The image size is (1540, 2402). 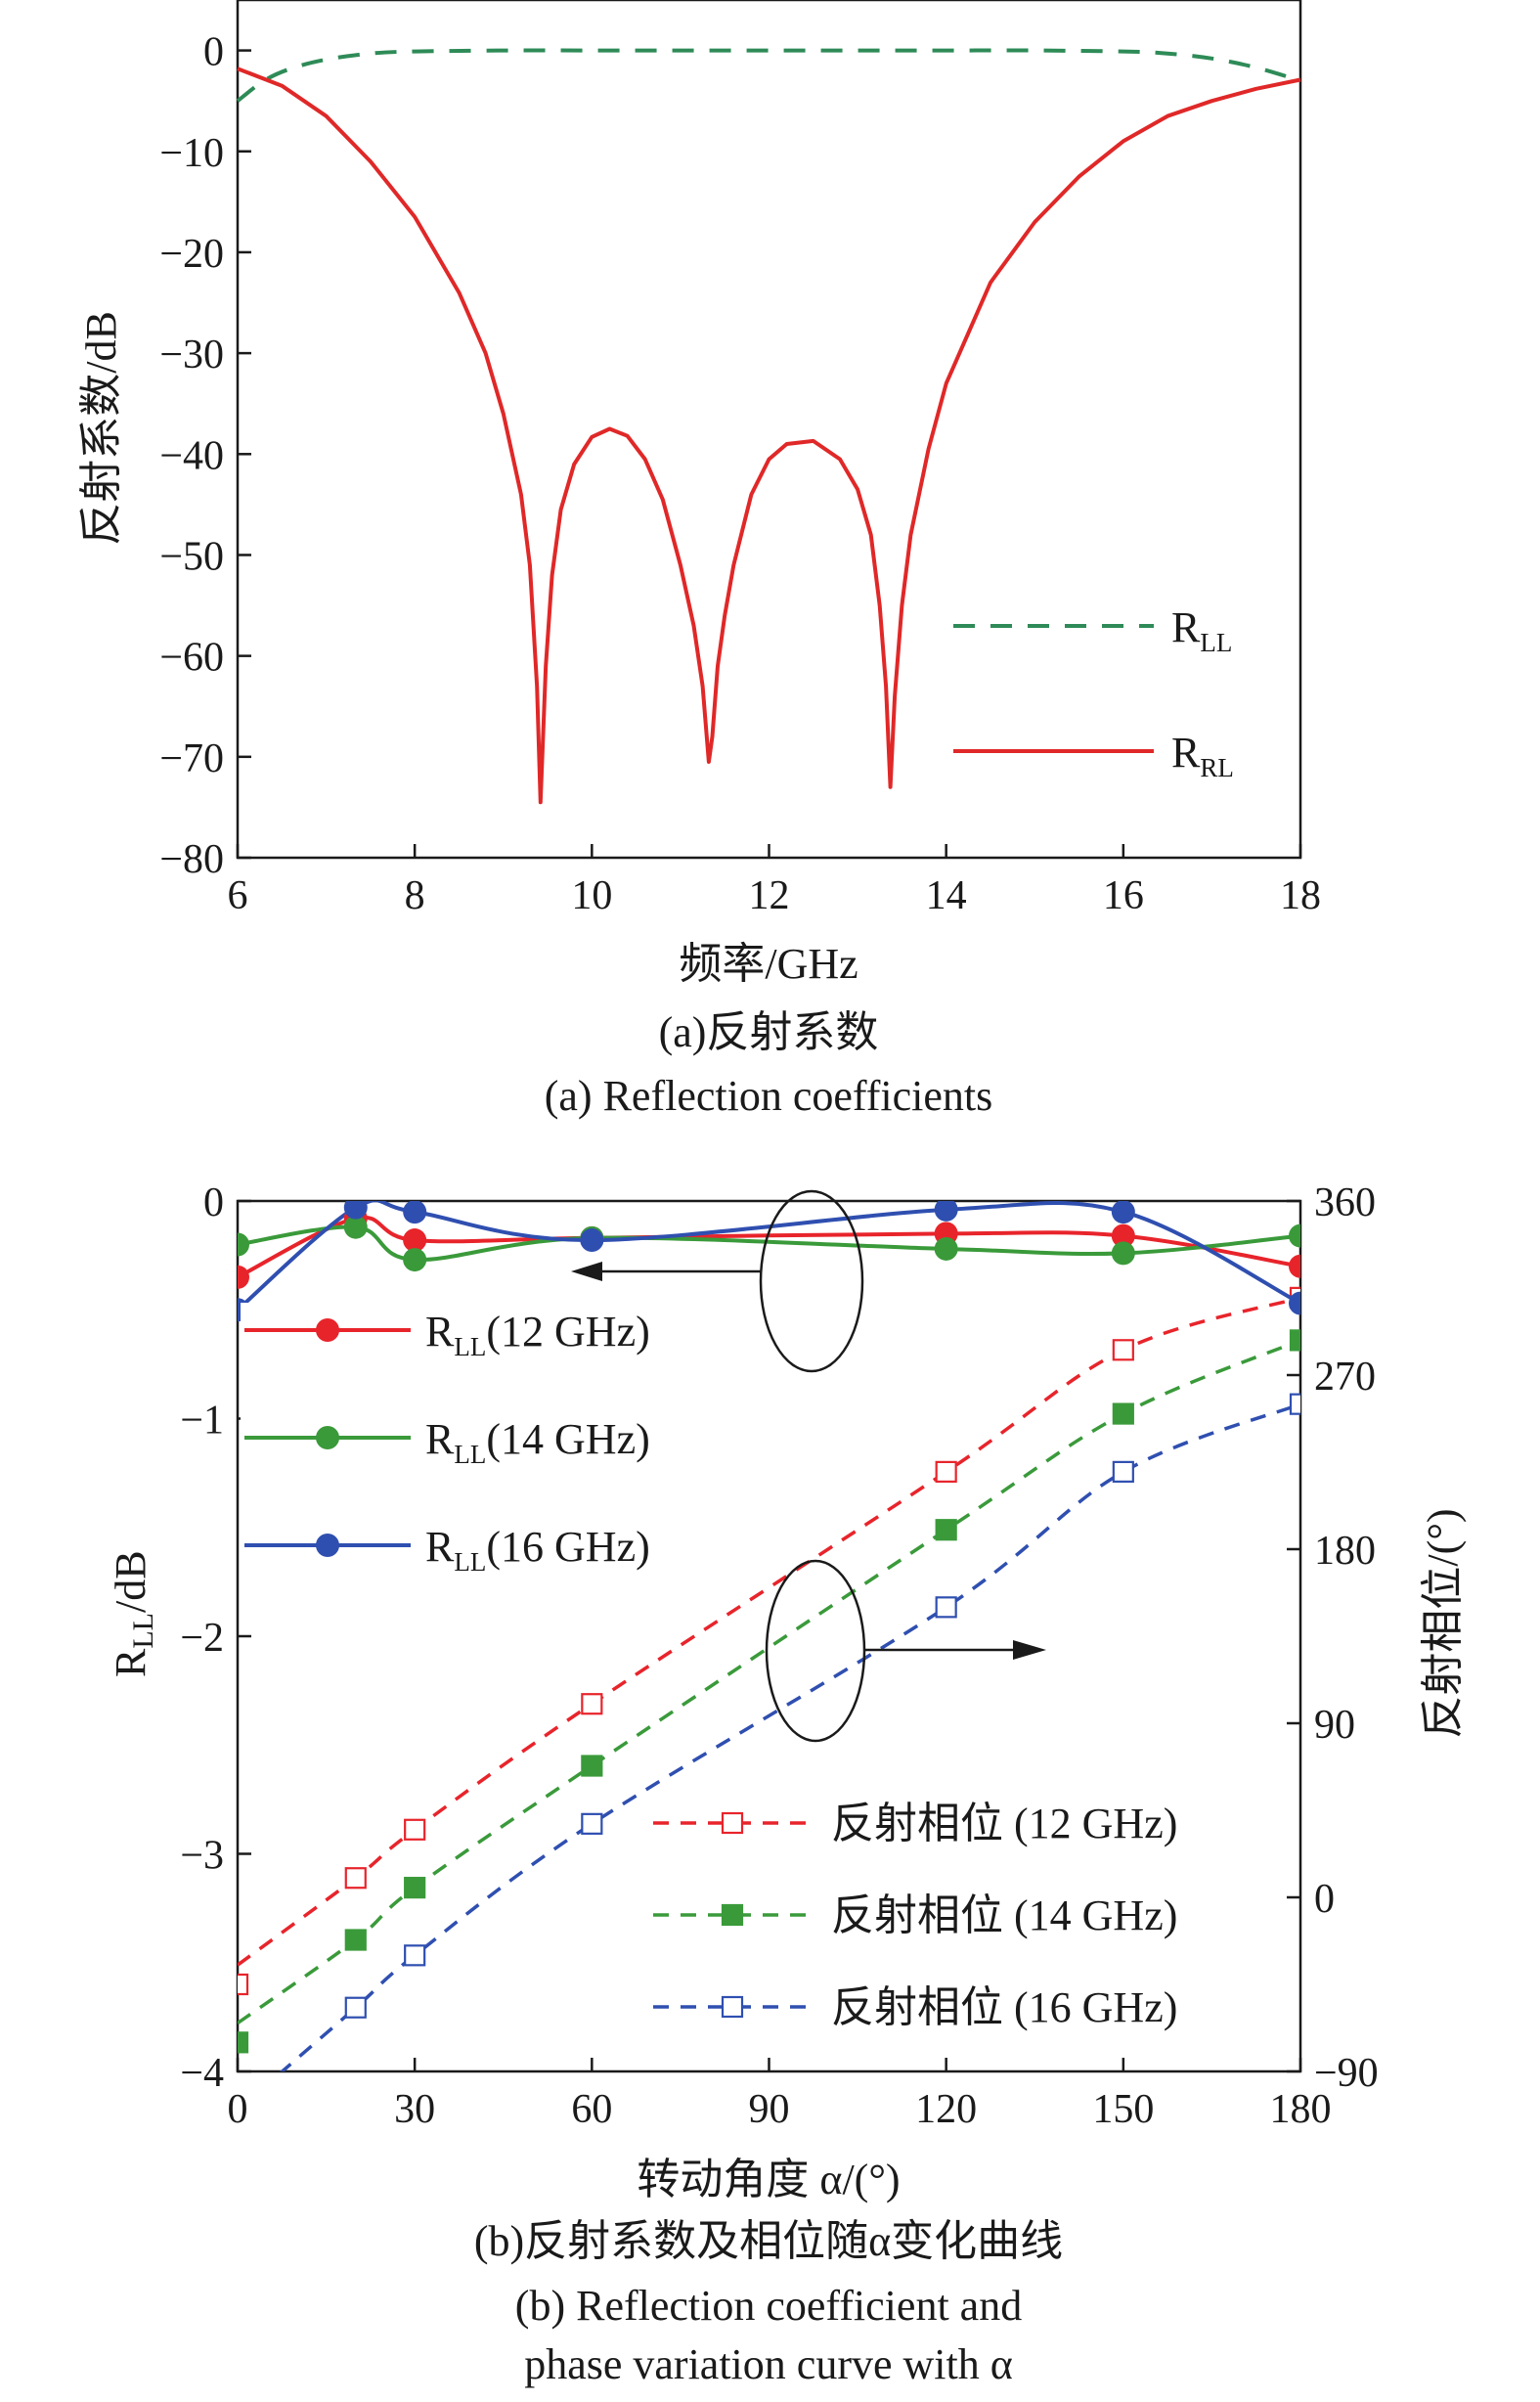 I want to click on chart-a-x-tick-label: 8, so click(x=415, y=895).